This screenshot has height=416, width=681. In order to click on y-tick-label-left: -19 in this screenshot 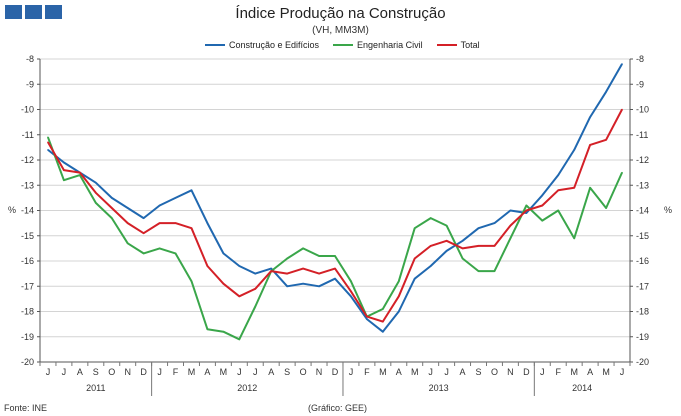, I will do `click(27, 337)`.